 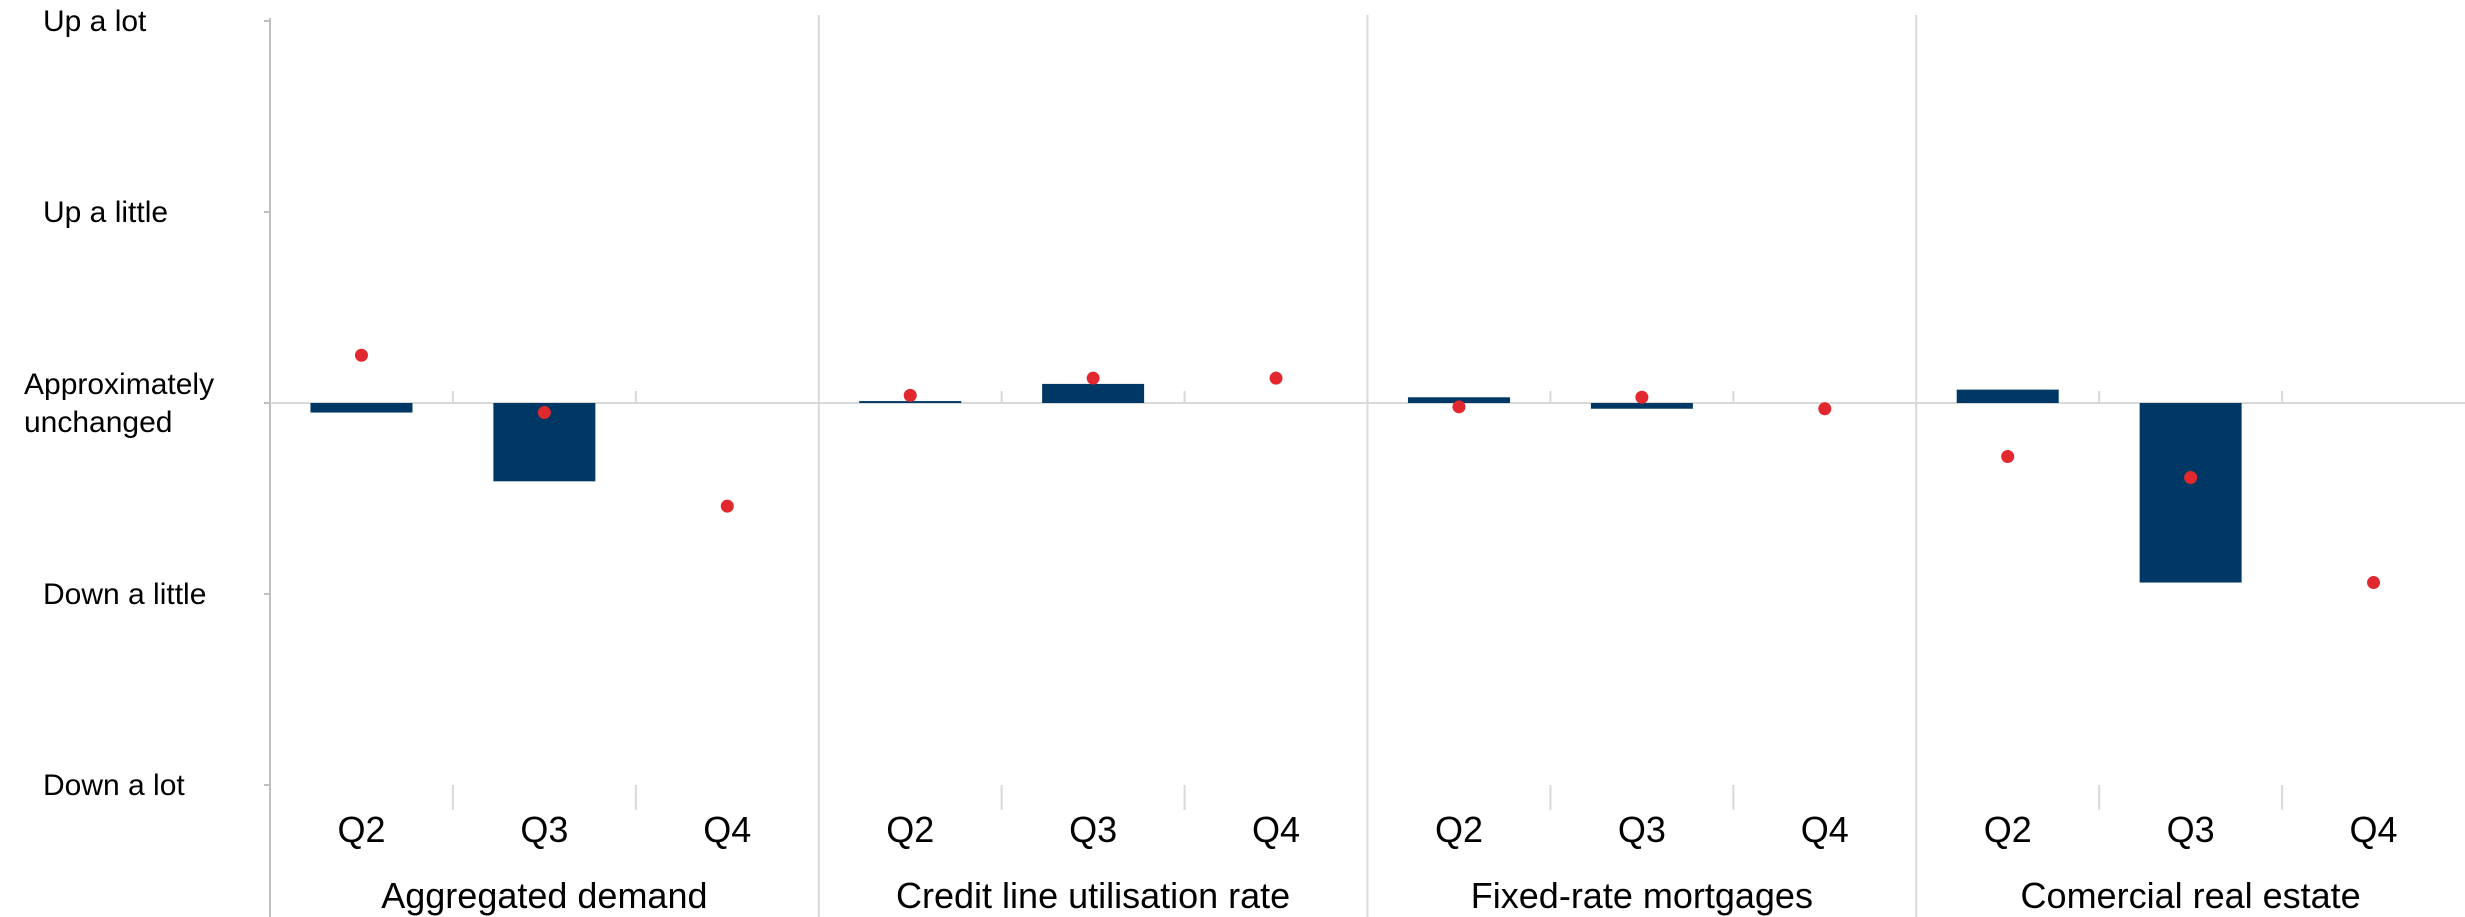 What do you see at coordinates (95, 21) in the screenshot?
I see `y-tick-label: Up a lot` at bounding box center [95, 21].